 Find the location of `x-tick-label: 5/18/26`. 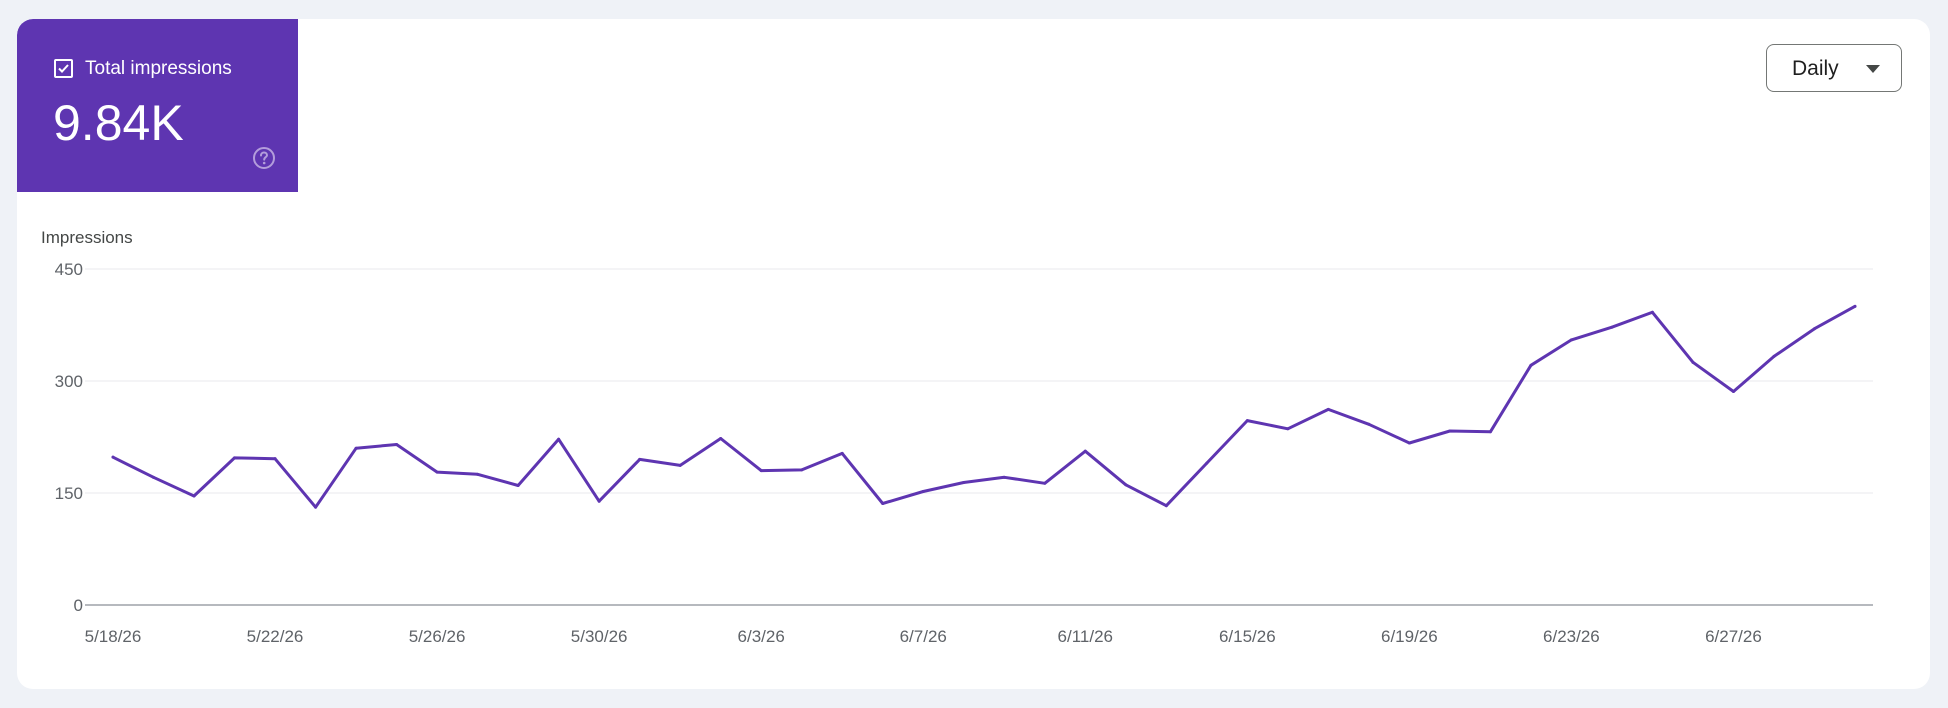

x-tick-label: 5/18/26 is located at coordinates (113, 636).